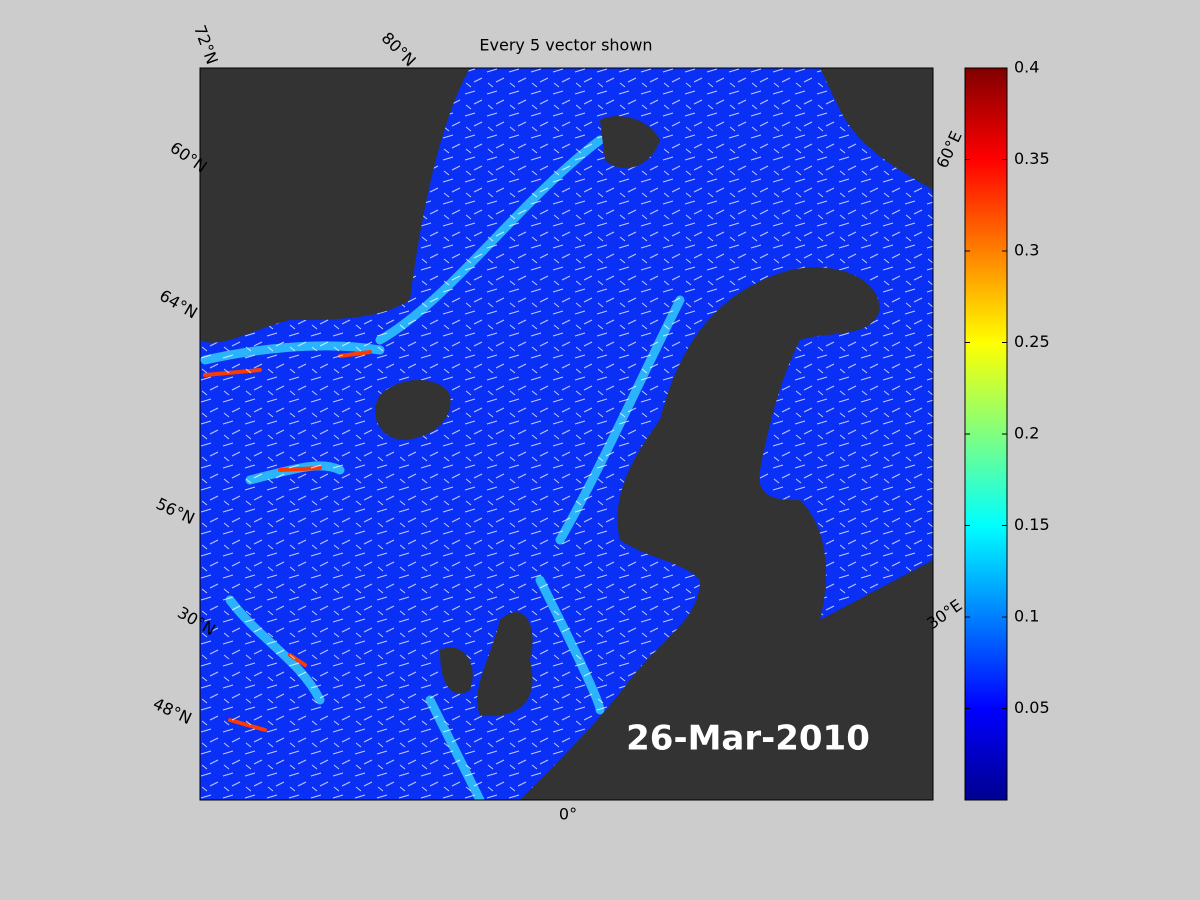 The height and width of the screenshot is (900, 1200). I want to click on graticule-label: 48°N, so click(172, 711).